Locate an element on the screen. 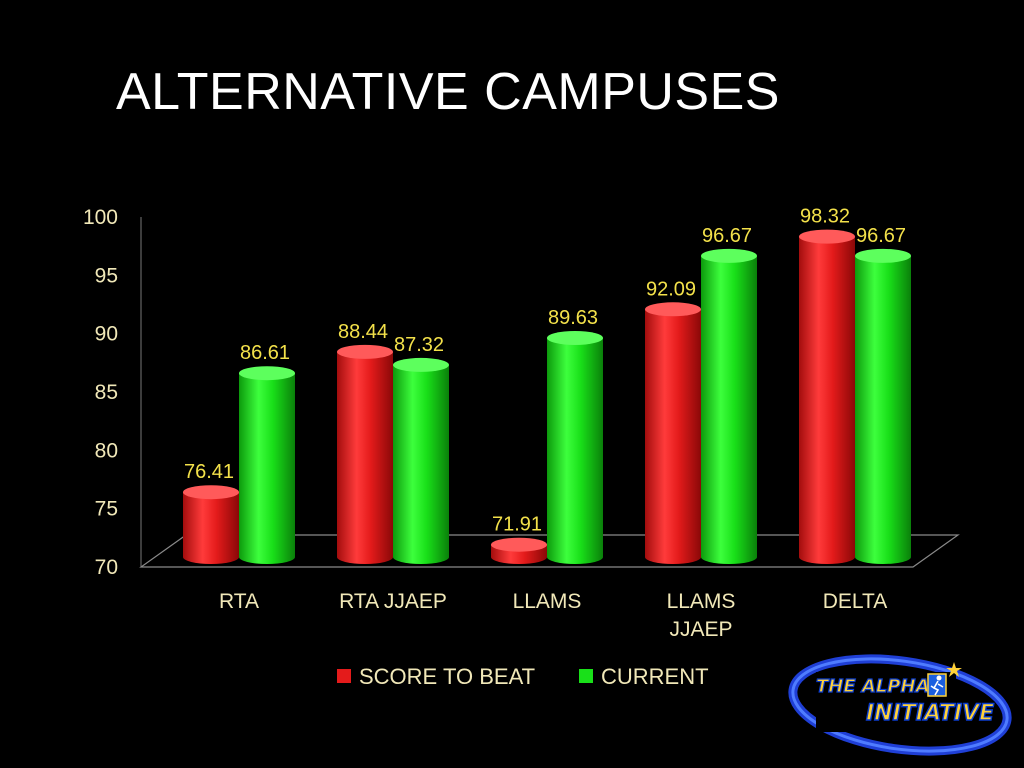 The width and height of the screenshot is (1024, 768). y-tick-label: 95 is located at coordinates (106, 275).